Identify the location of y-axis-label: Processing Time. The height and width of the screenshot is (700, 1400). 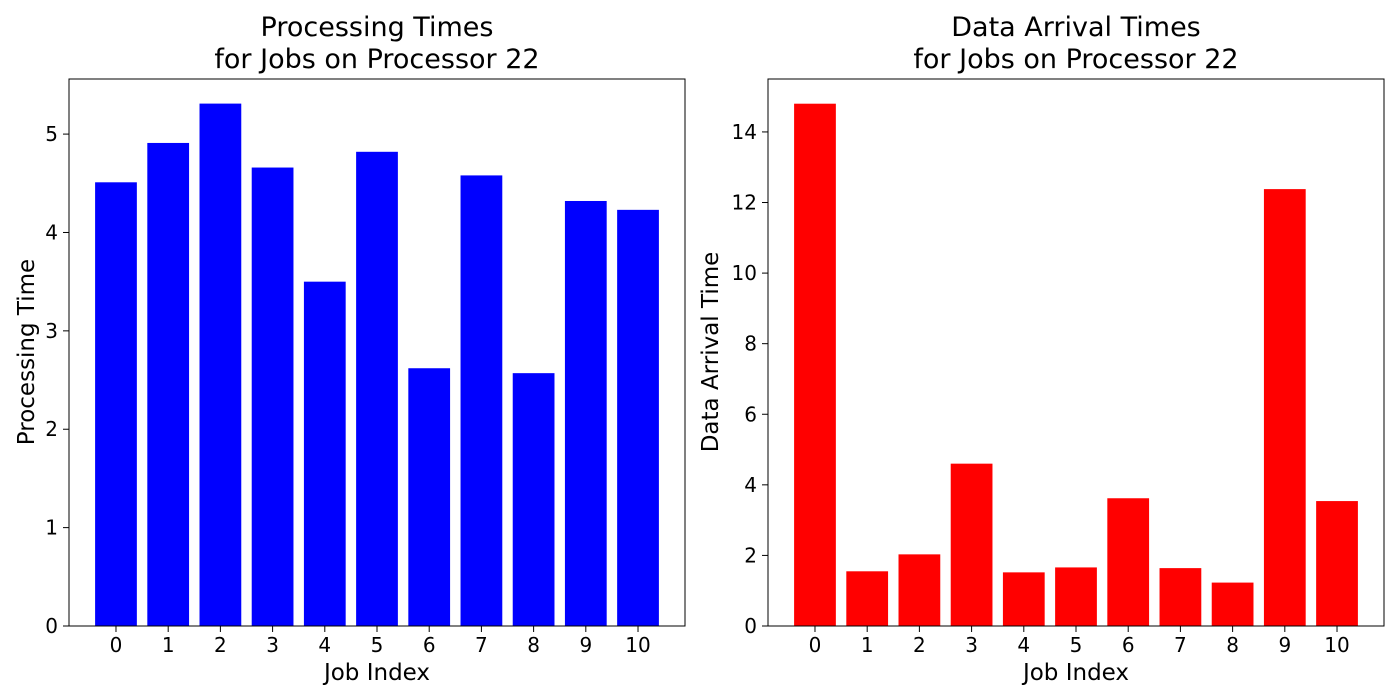
(27, 352).